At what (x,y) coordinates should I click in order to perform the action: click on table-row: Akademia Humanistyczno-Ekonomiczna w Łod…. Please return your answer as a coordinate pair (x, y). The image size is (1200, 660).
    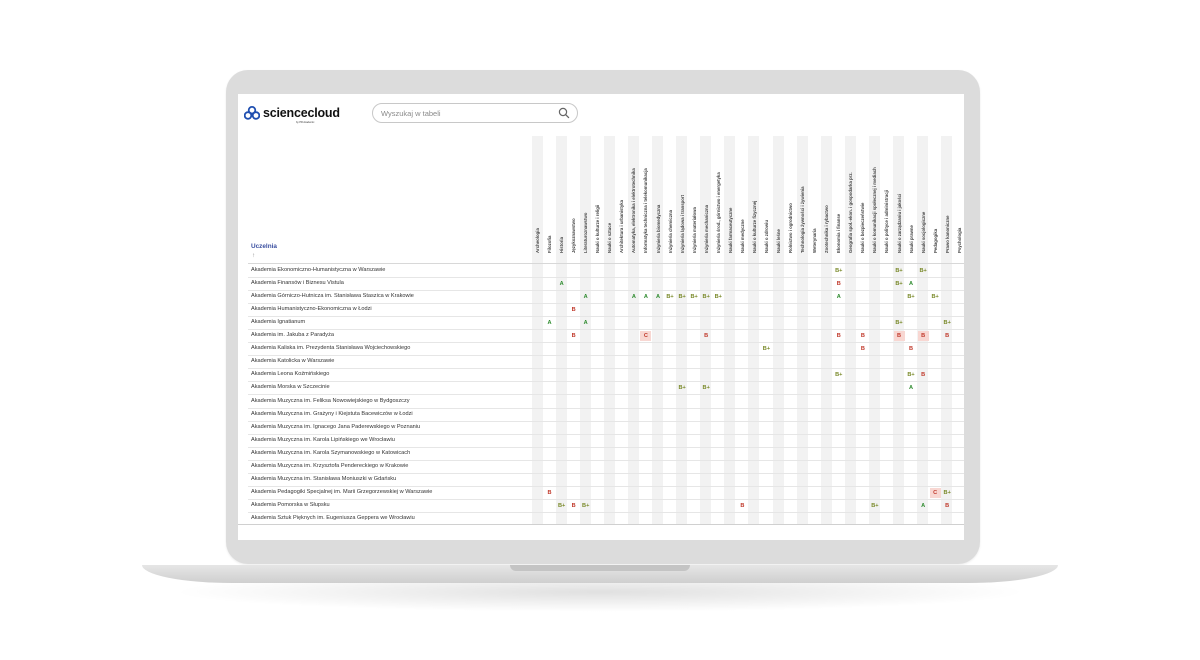
    Looking at the image, I should click on (606, 311).